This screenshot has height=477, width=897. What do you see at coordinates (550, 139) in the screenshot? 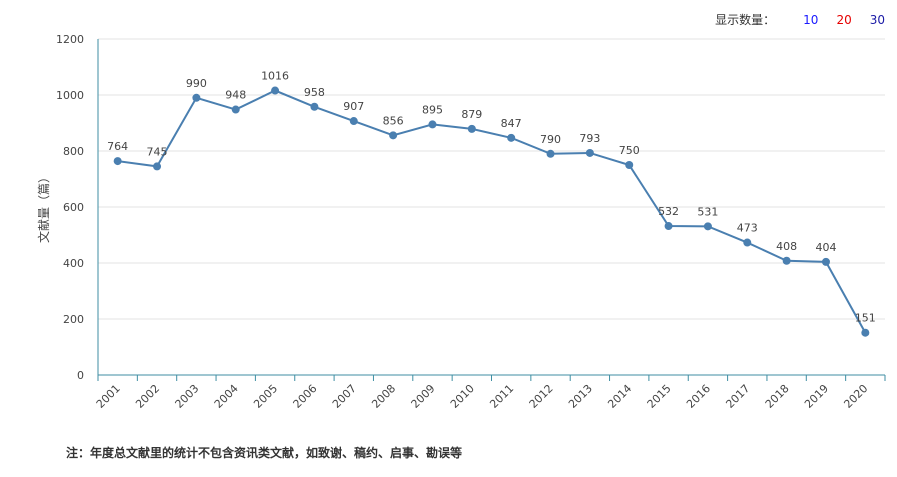
I see `data-label: 790` at bounding box center [550, 139].